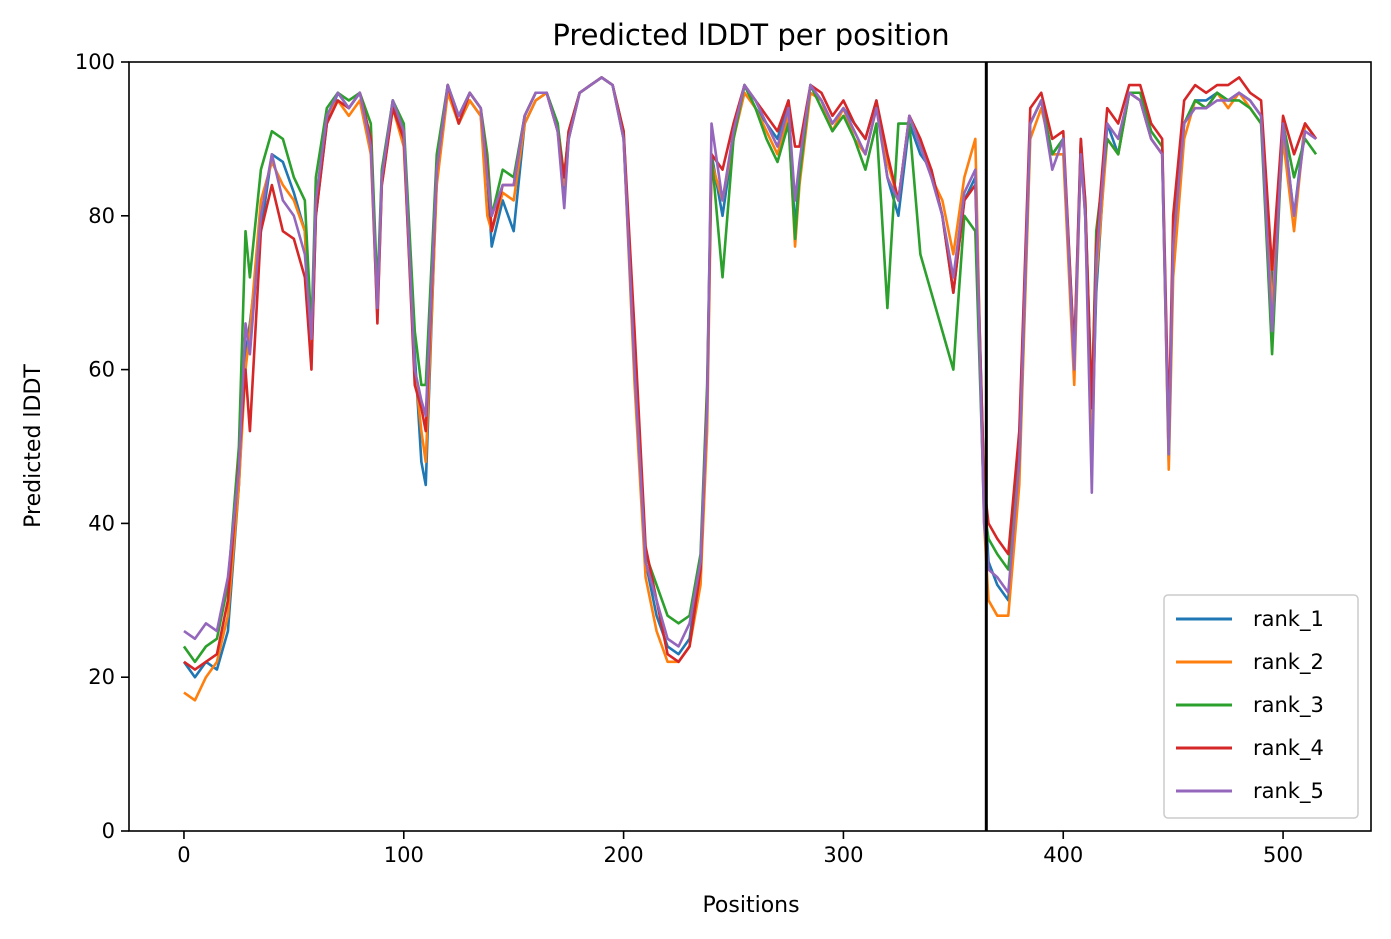 The image size is (1391, 939). I want to click on legend-label: rank_2, so click(1288, 662).